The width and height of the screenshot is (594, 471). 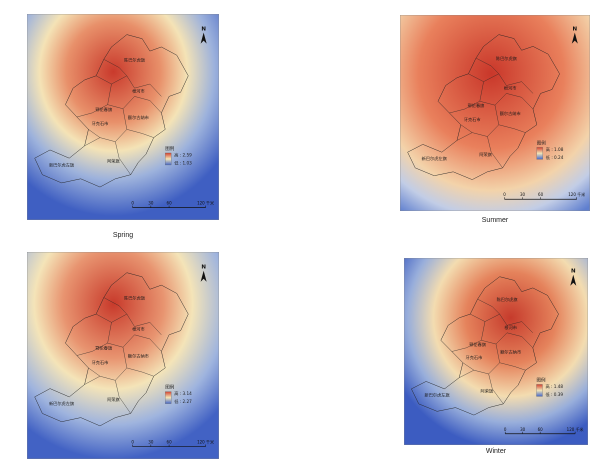 I want to click on legend-color-ramp, so click(x=539, y=153).